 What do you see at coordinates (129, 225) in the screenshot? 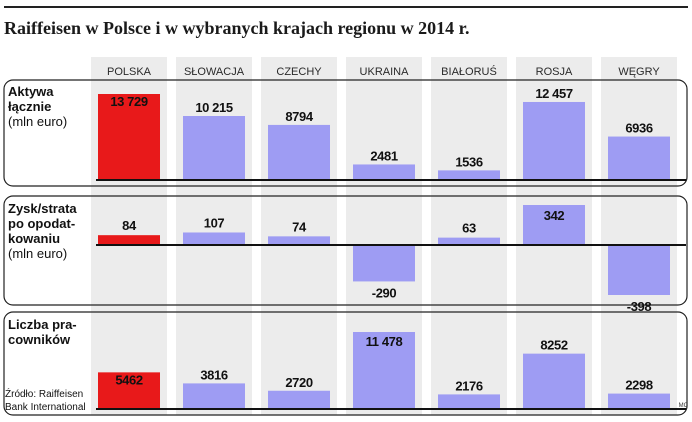
I see `panel-1-value-label-0: 84` at bounding box center [129, 225].